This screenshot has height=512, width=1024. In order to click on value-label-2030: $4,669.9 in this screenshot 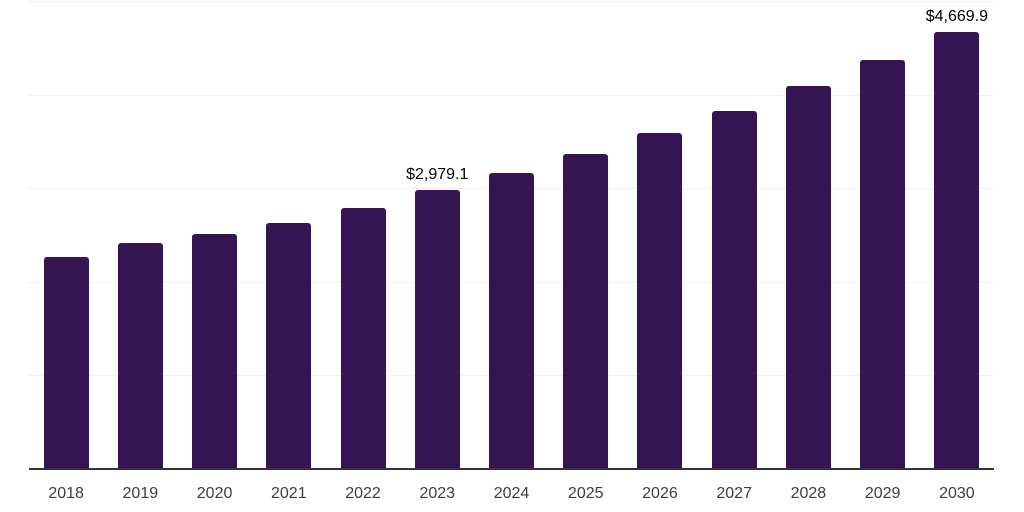, I will do `click(957, 16)`.